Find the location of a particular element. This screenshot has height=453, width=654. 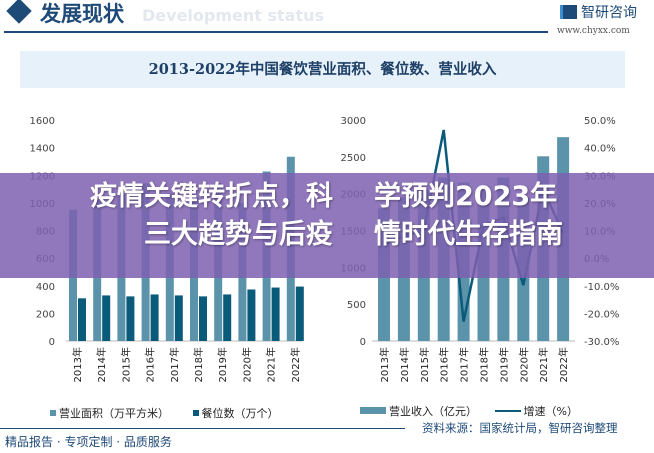

legend-swatch-seats is located at coordinates (195, 413).